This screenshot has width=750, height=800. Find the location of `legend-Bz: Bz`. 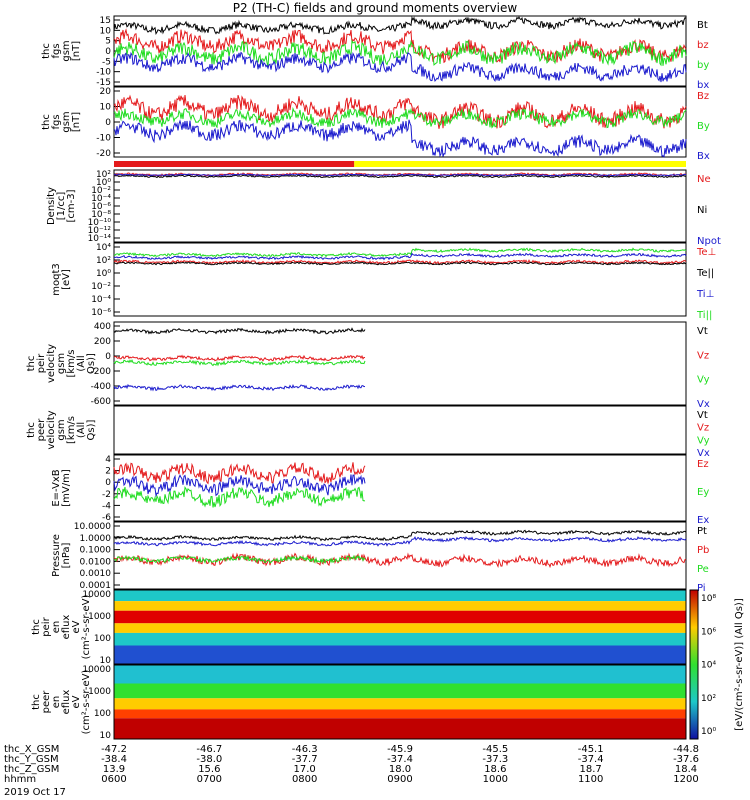

legend-Bz: Bz is located at coordinates (703, 96).